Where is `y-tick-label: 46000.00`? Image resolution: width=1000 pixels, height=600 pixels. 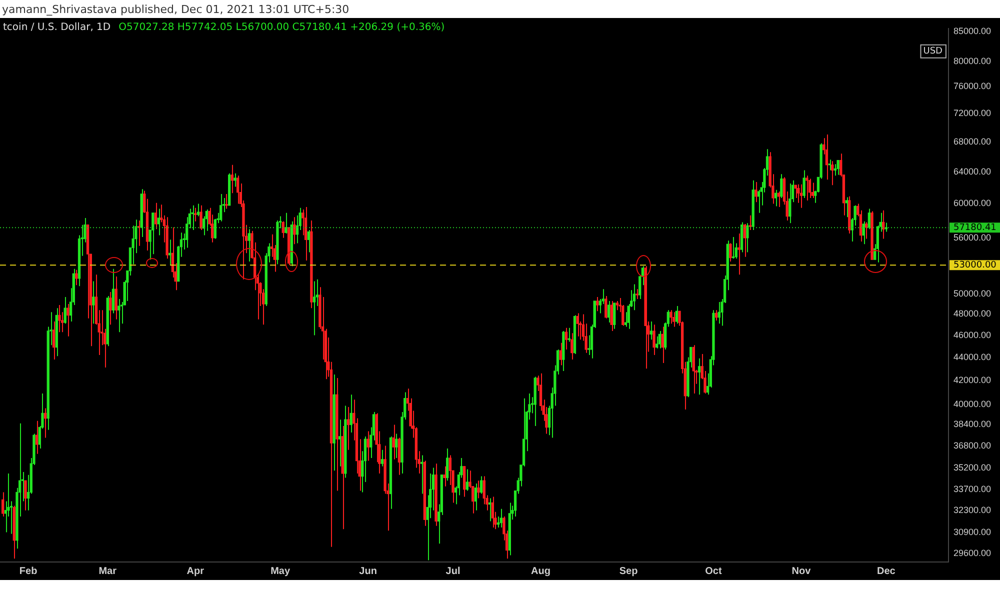 y-tick-label: 46000.00 is located at coordinates (972, 335).